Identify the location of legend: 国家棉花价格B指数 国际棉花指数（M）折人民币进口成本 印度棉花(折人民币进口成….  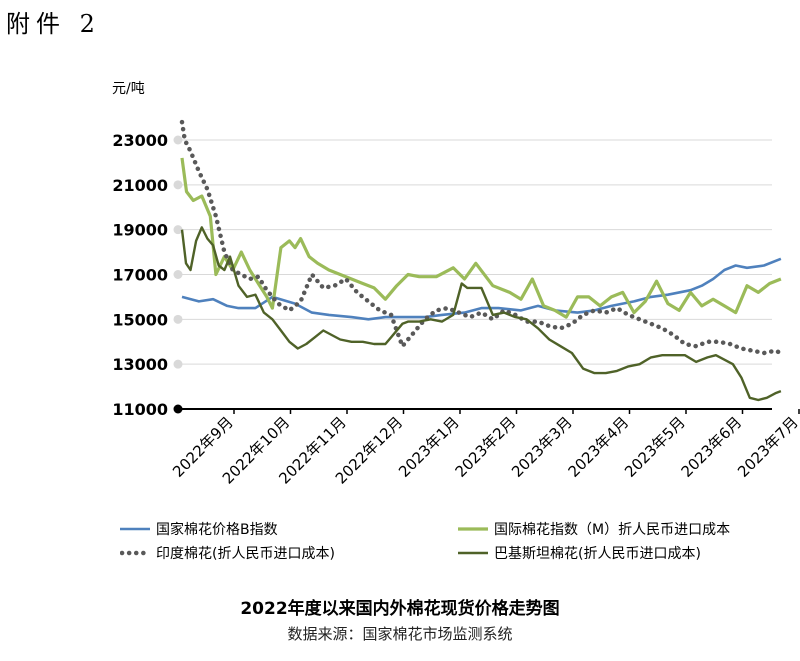
(450, 543).